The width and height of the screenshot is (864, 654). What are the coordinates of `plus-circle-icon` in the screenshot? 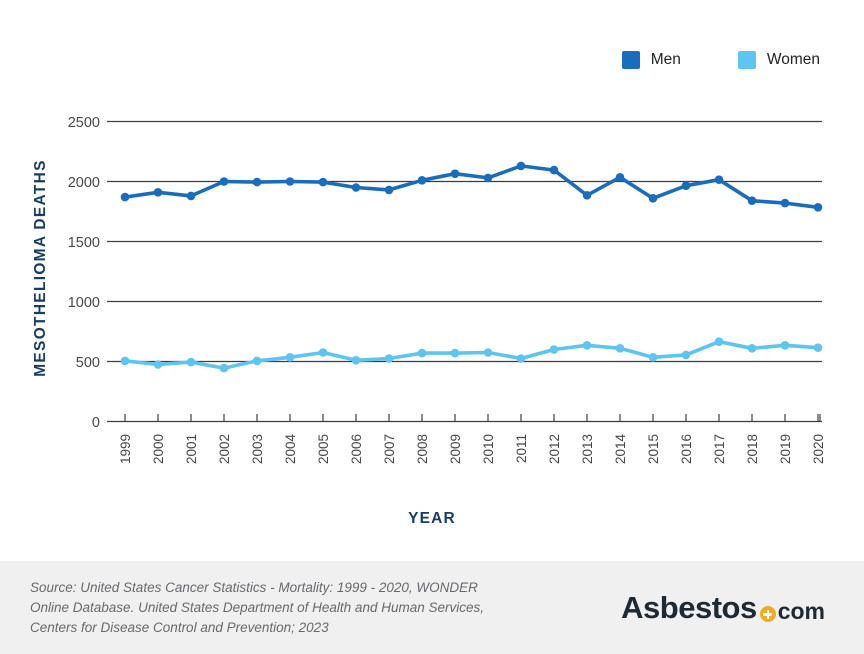 It's located at (767, 614).